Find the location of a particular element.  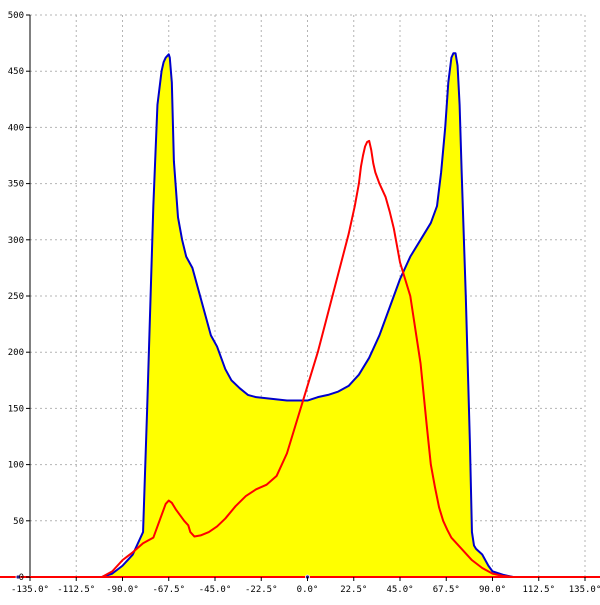

x-tick-label: 0.0° is located at coordinates (308, 590).